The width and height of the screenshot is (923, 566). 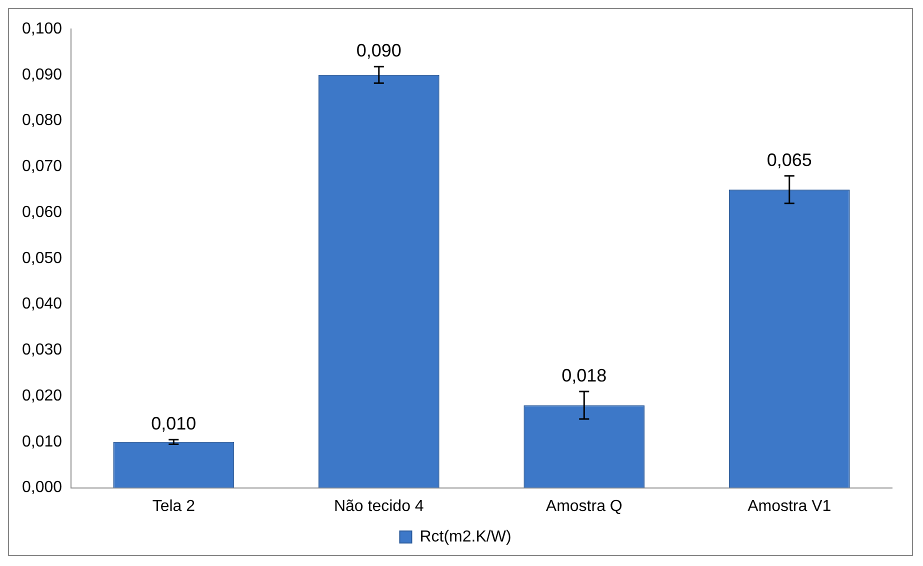 I want to click on y-tick-label: 0,040, so click(x=42, y=304).